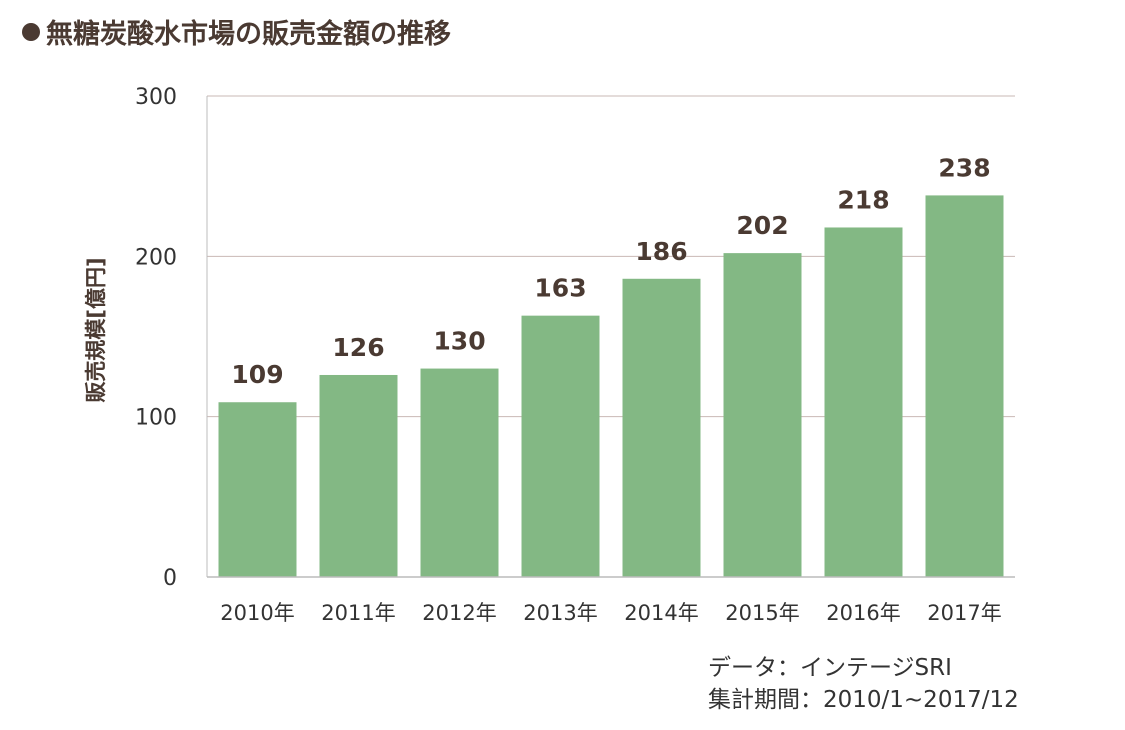 Image resolution: width=1125 pixels, height=730 pixels. I want to click on source-line-period: 集計期間：2010/1~2017/12, so click(863, 700).